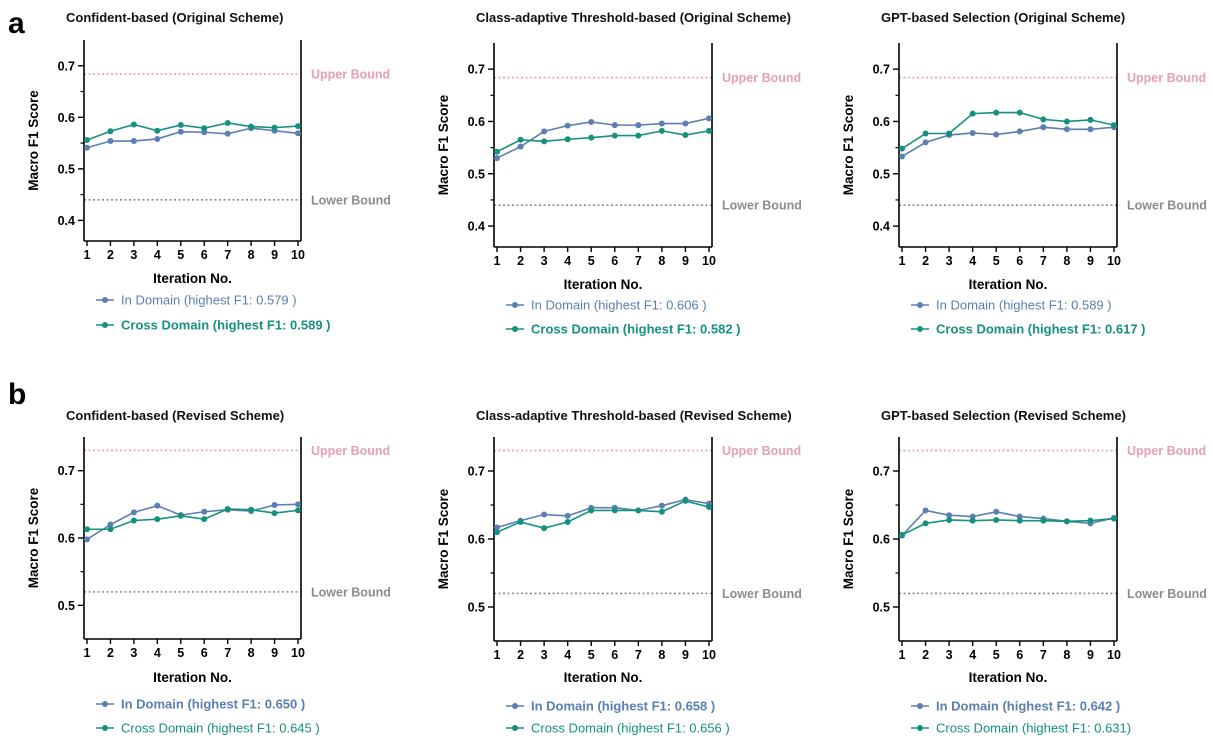 The image size is (1213, 736). Describe the element at coordinates (16, 23) in the screenshot. I see `panel-letter-a: a` at that location.